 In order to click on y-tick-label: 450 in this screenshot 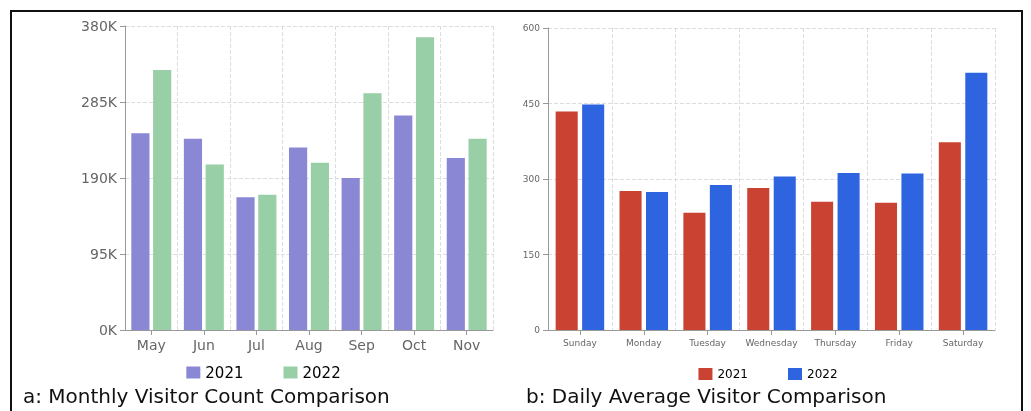, I will do `click(531, 103)`.